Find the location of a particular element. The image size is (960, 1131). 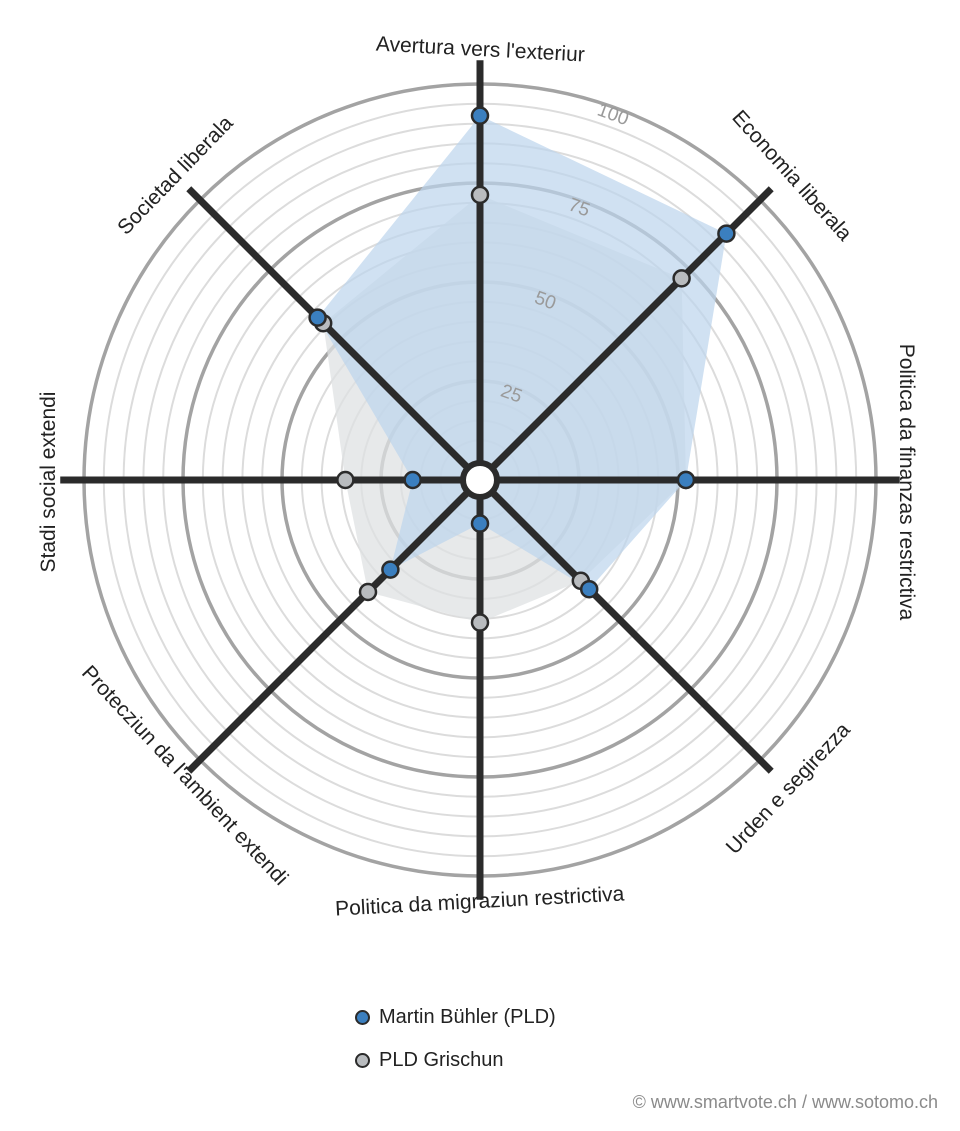

legend-dot-buhler is located at coordinates (362, 1017).